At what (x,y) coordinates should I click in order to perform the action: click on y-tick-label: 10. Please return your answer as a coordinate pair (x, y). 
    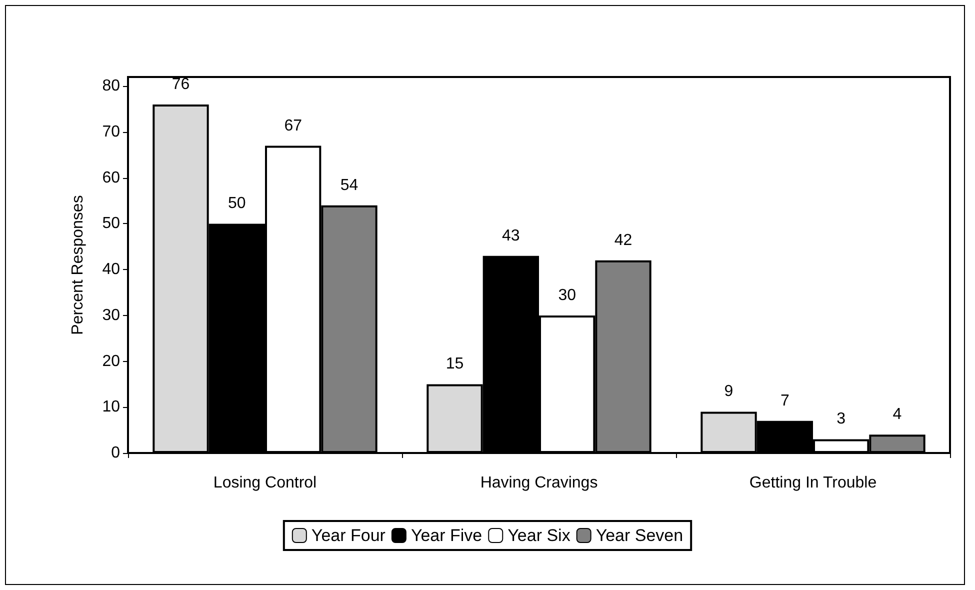
    Looking at the image, I should click on (111, 407).